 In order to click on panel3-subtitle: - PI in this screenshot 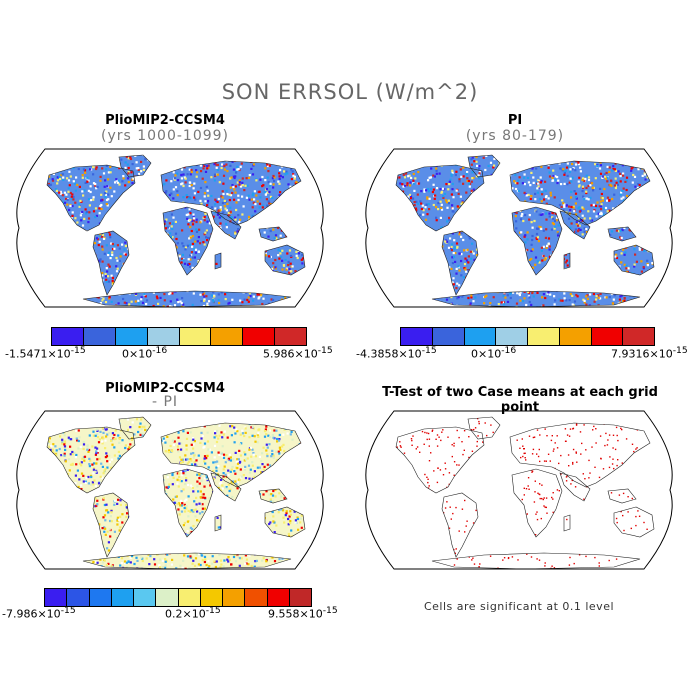, I will do `click(165, 402)`.